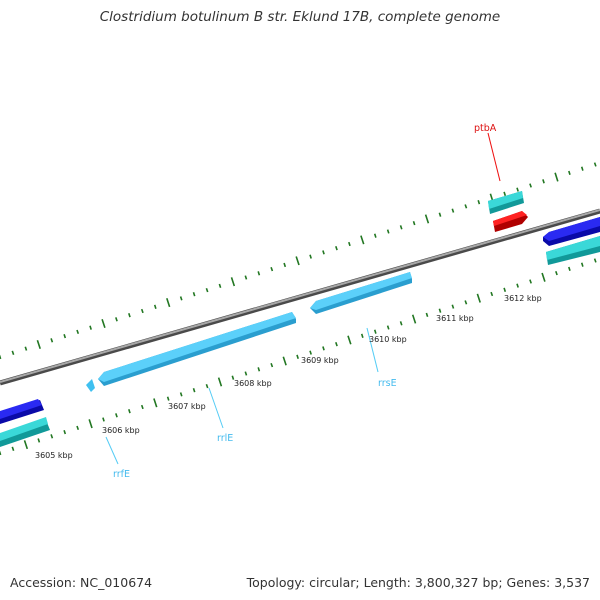 This screenshot has height=600, width=600. I want to click on rrse-leader, so click(372, 350).